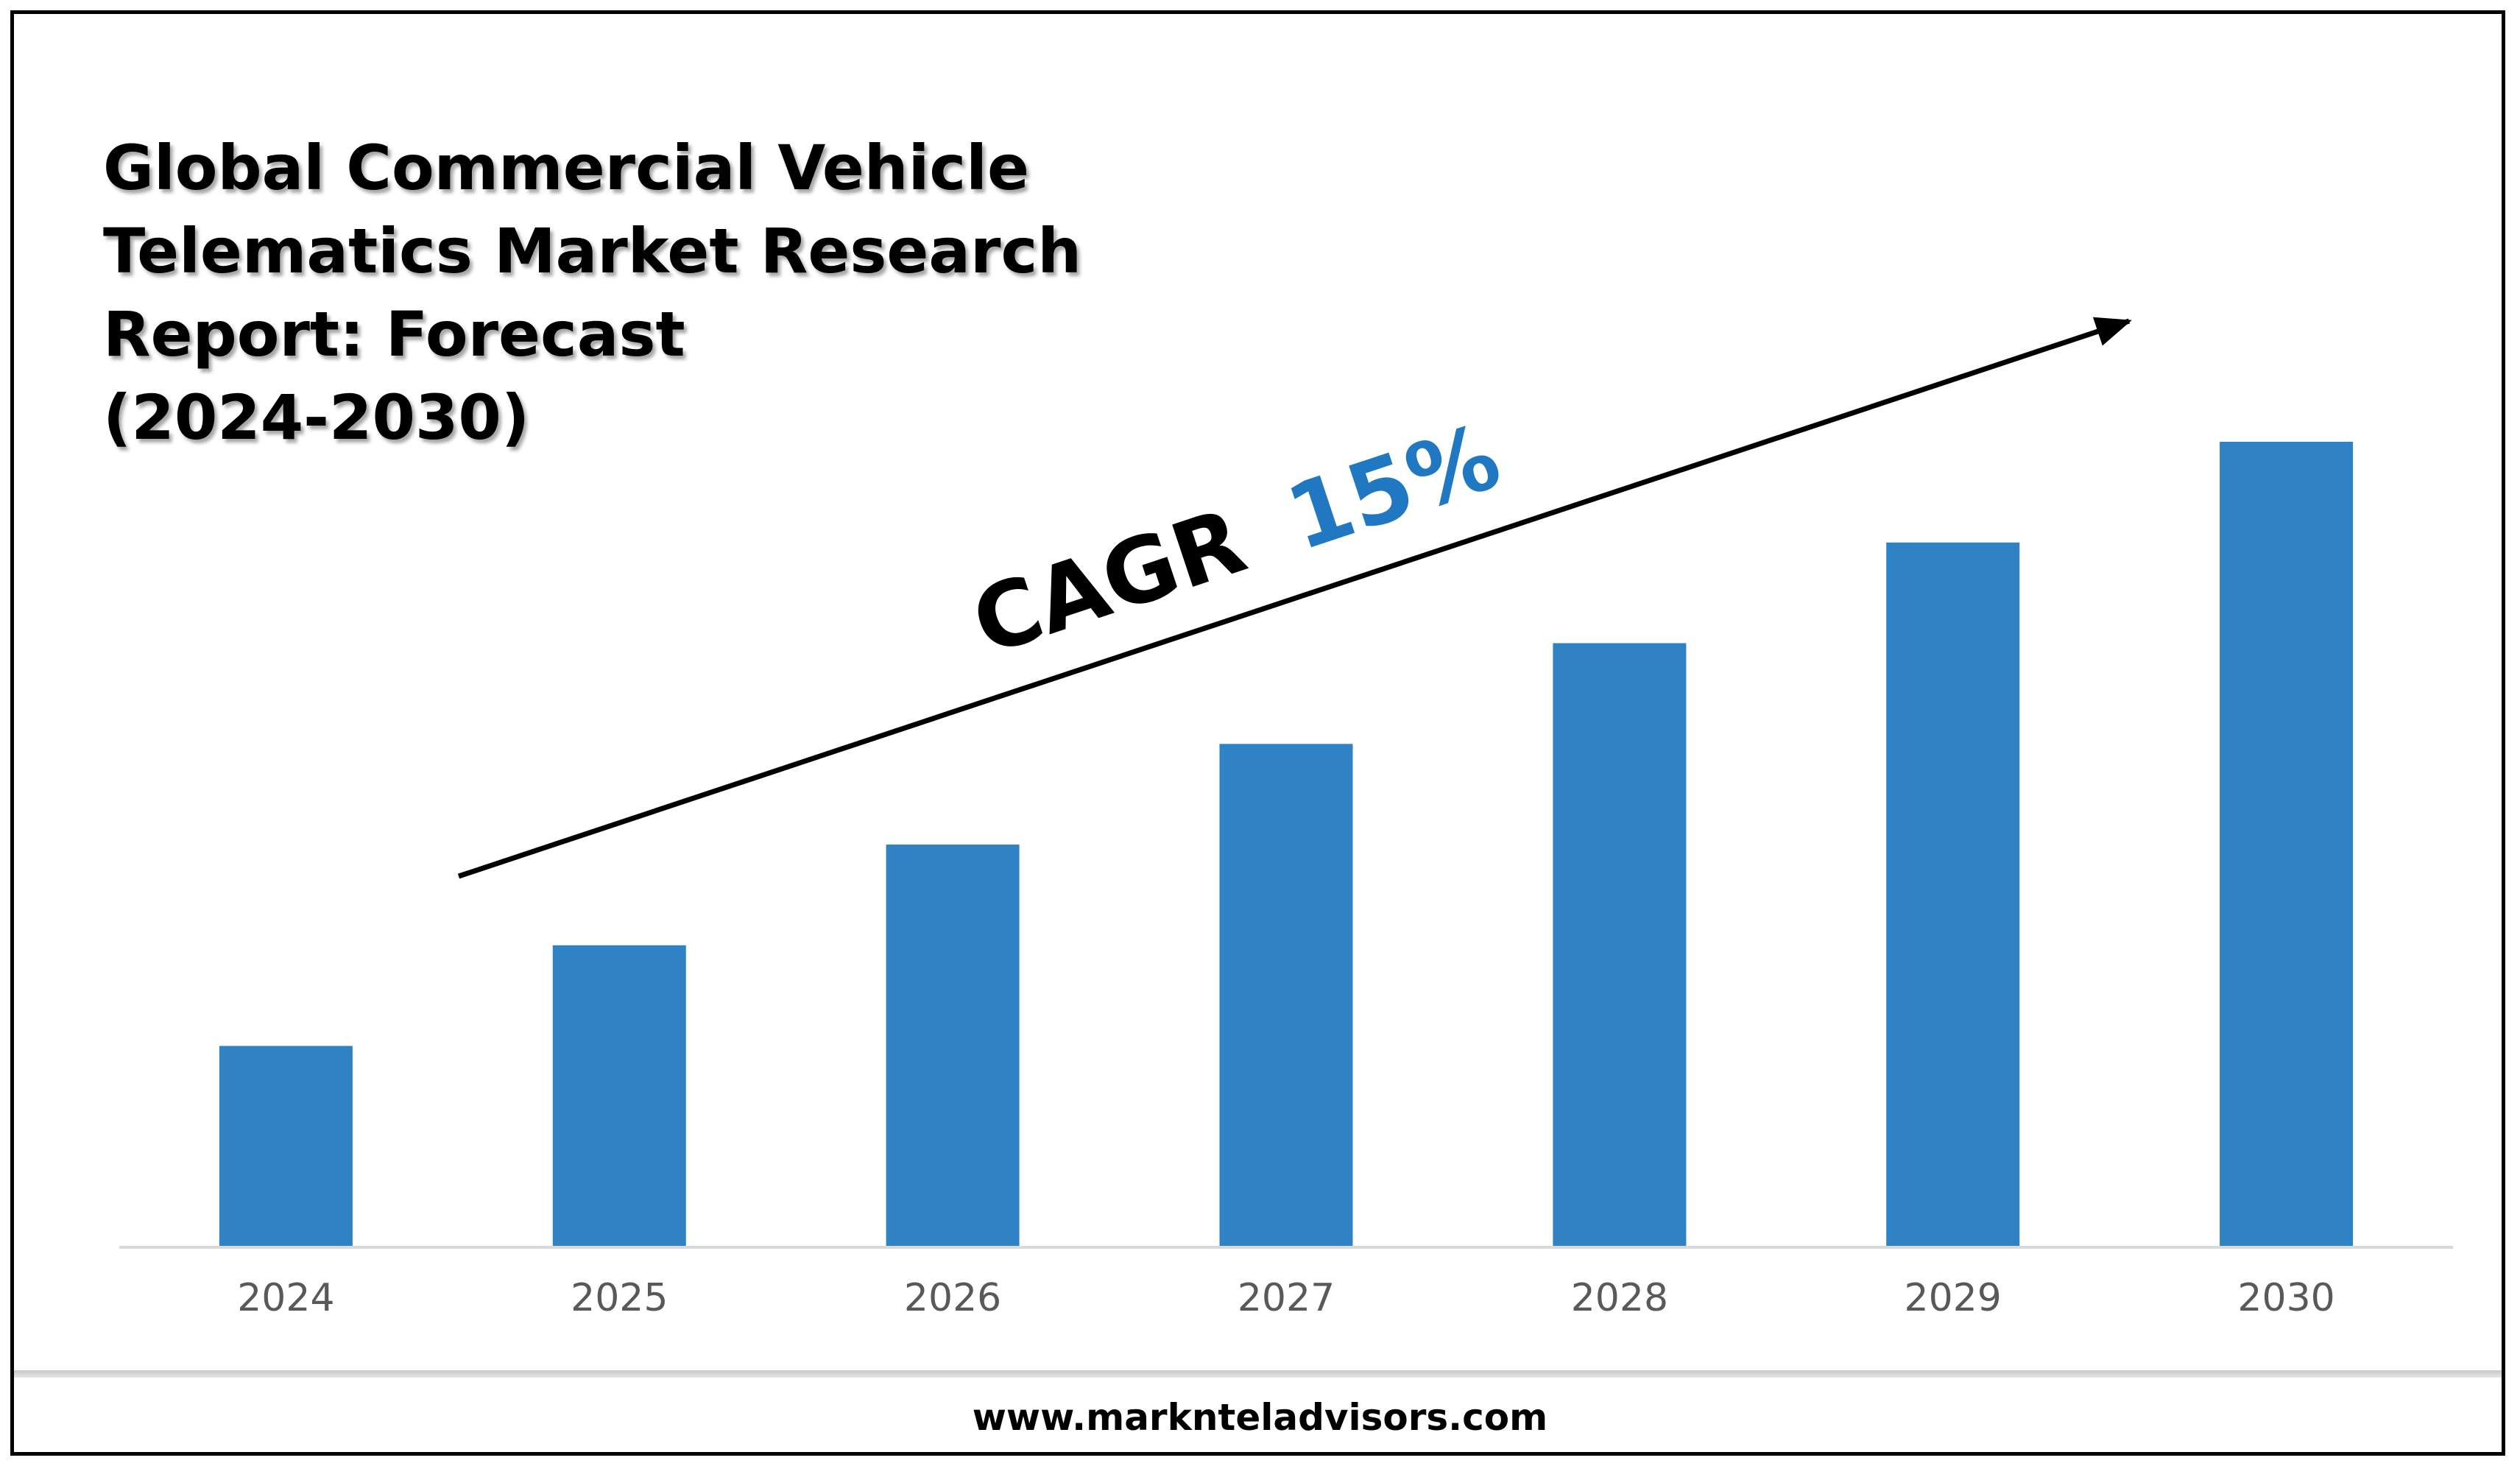  I want to click on cagr-value: 15%, so click(1393, 487).